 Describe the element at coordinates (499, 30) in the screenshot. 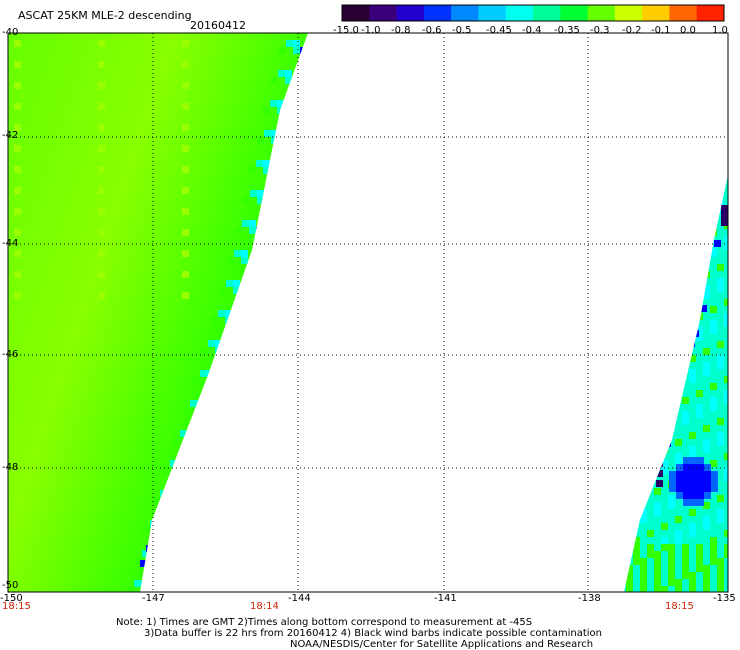

I see `colorbar-label: -0.45` at that location.